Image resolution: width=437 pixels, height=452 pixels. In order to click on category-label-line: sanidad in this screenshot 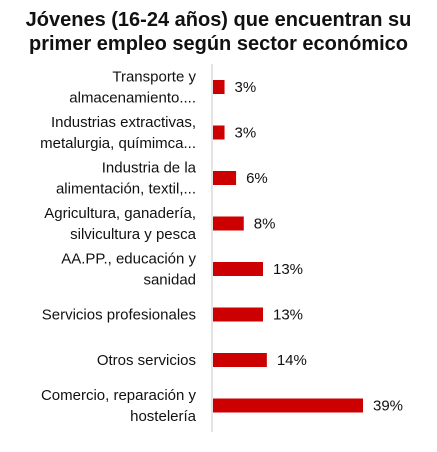, I will do `click(169, 280)`.